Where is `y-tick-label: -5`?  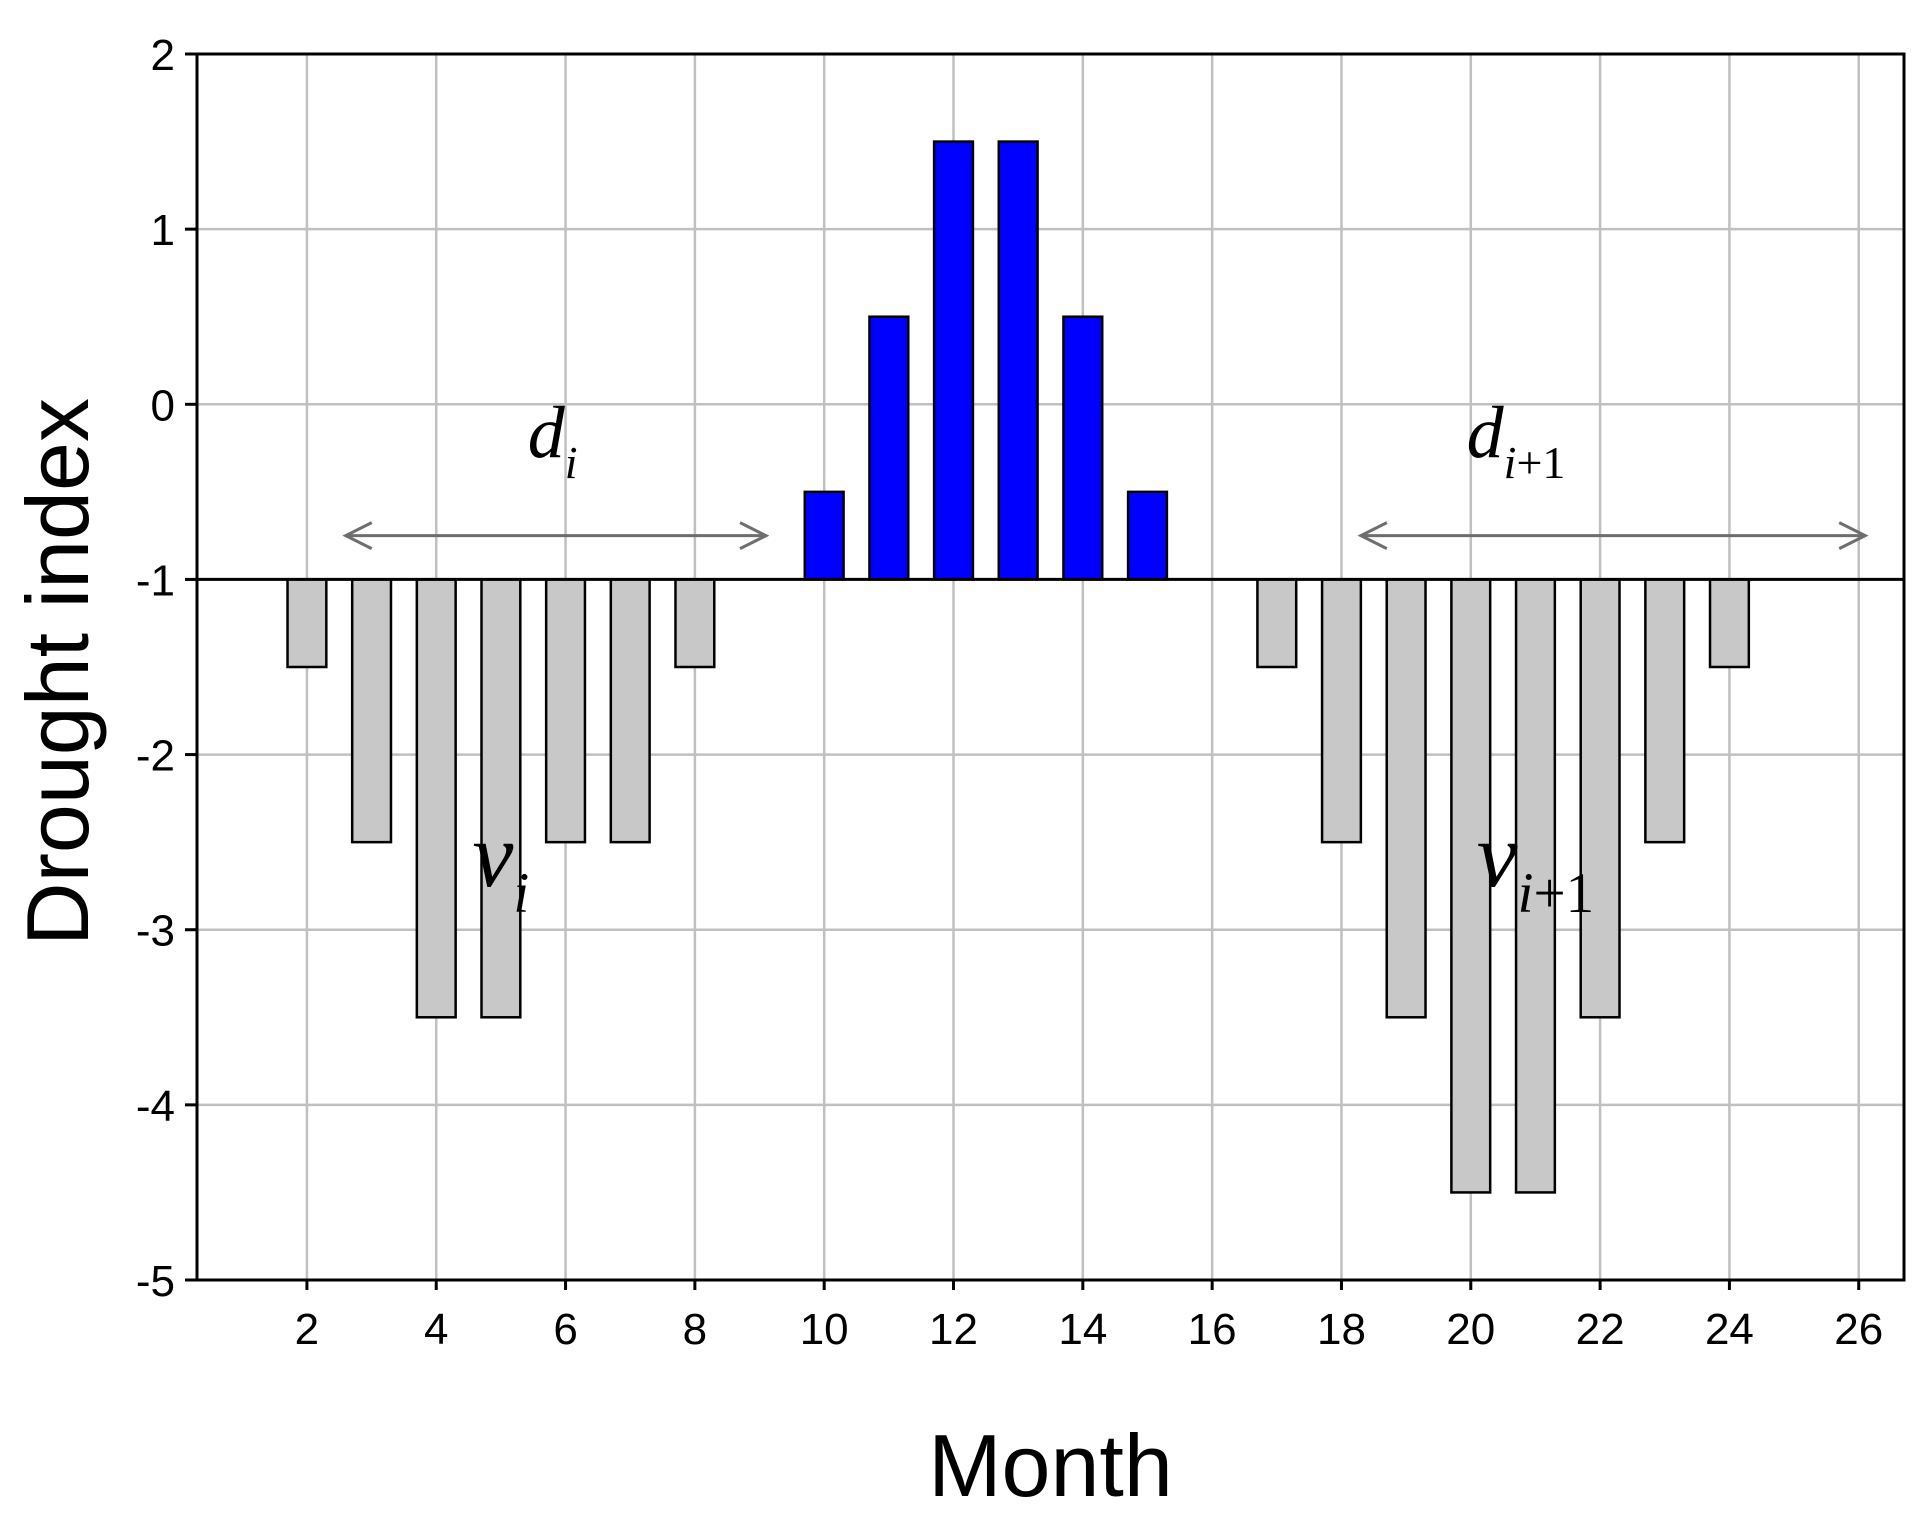 y-tick-label: -5 is located at coordinates (155, 1281).